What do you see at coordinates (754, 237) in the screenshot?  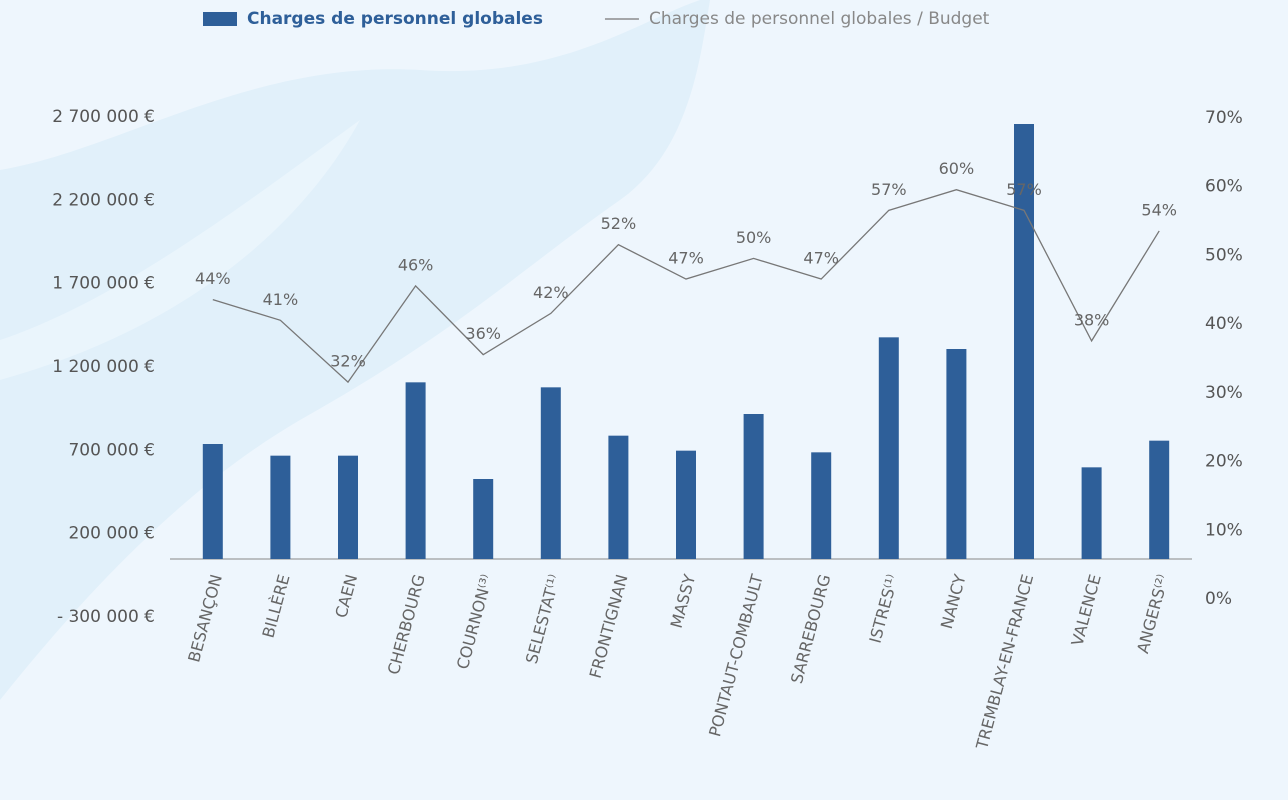 I see `data-label: 50%` at bounding box center [754, 237].